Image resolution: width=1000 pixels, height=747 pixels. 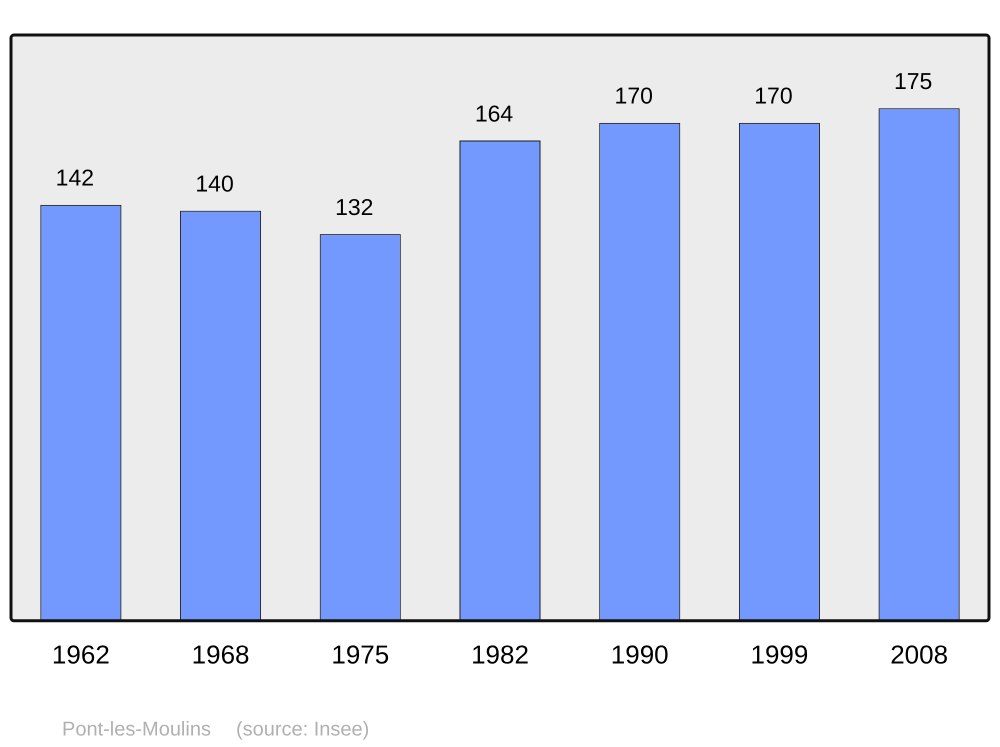 What do you see at coordinates (354, 207) in the screenshot?
I see `data-label: 132` at bounding box center [354, 207].